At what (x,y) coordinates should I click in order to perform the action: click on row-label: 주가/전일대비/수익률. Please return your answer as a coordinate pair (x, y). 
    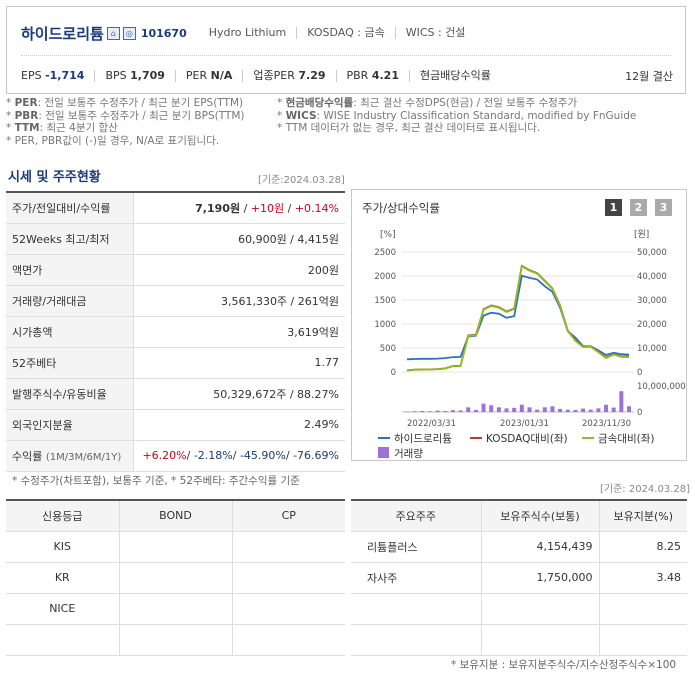
    Looking at the image, I should click on (70, 208).